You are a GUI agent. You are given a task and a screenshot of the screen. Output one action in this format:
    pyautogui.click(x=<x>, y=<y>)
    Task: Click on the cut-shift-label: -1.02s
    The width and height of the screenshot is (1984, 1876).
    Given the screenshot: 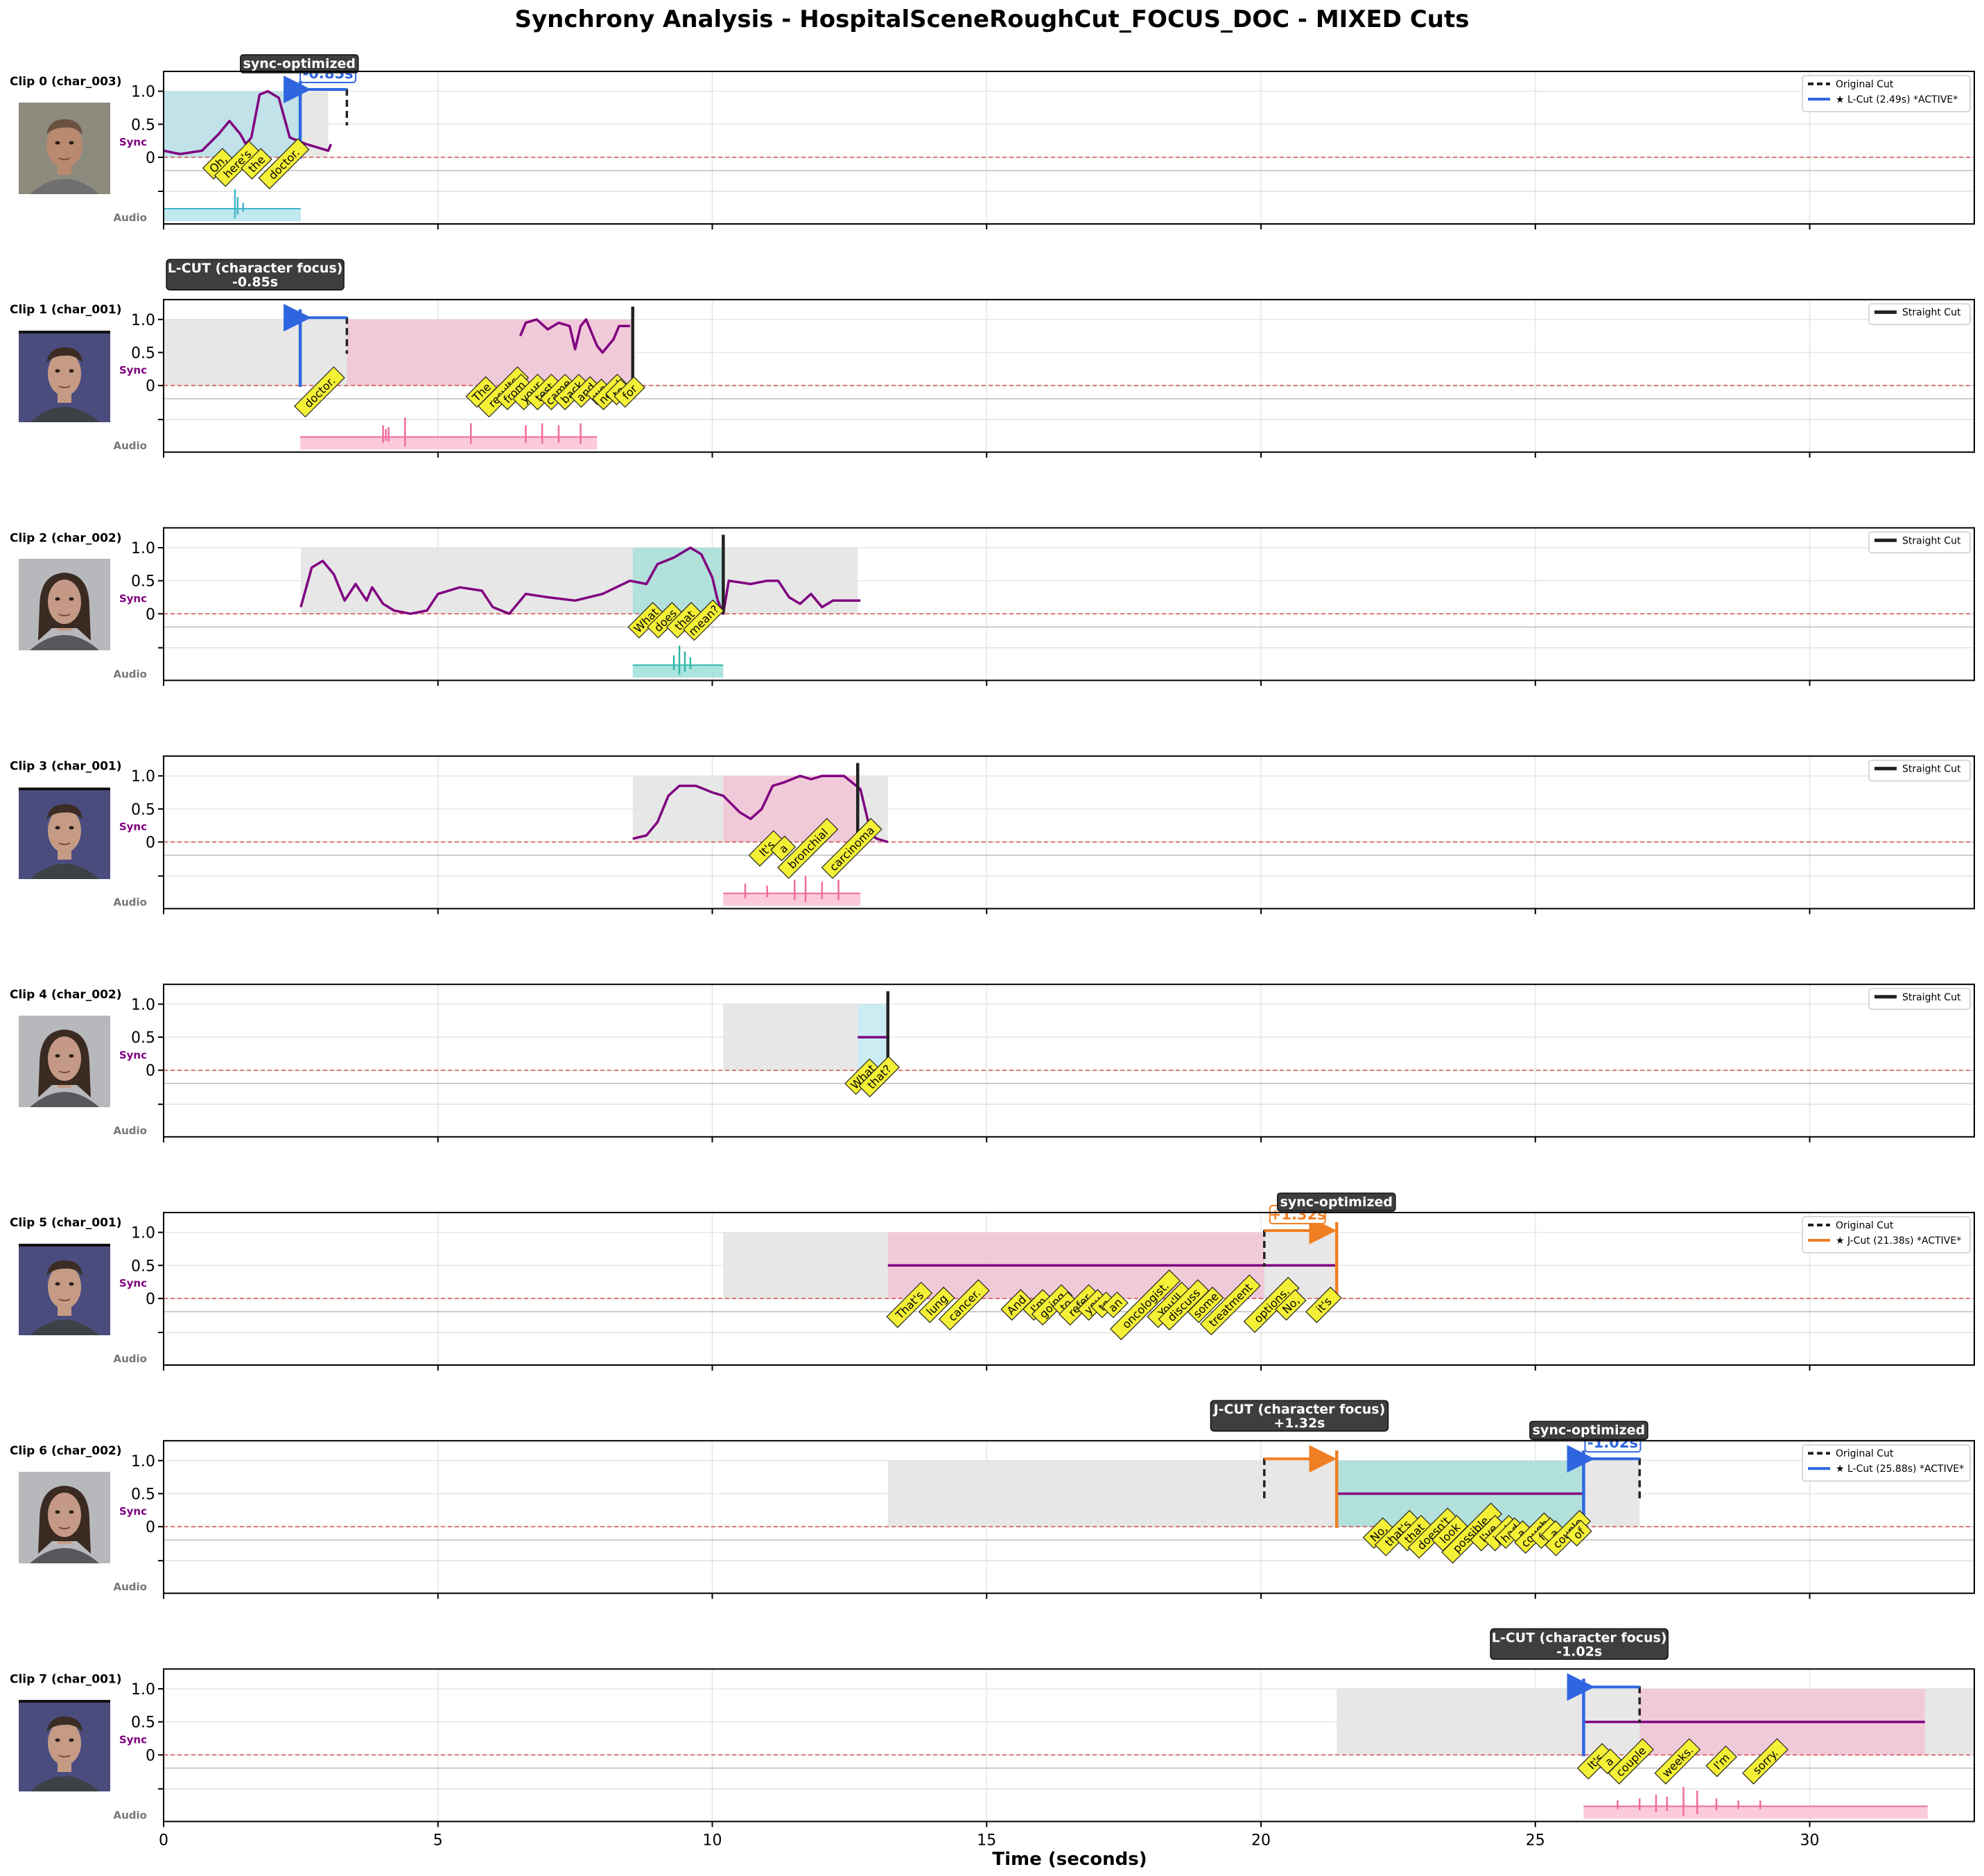 What is the action you would take?
    pyautogui.click(x=1579, y=1651)
    